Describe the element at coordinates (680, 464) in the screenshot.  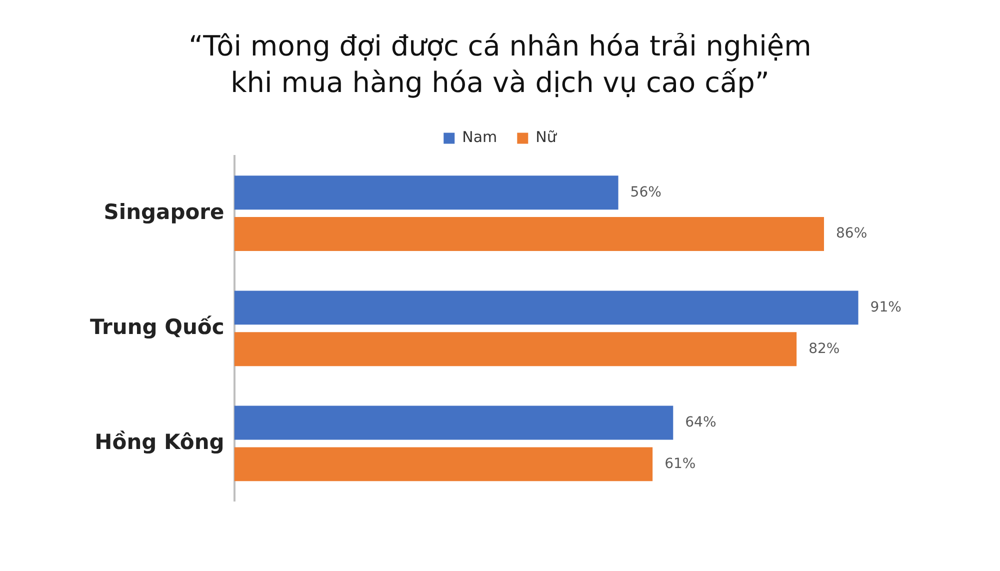
I see `data-label: 61%` at that location.